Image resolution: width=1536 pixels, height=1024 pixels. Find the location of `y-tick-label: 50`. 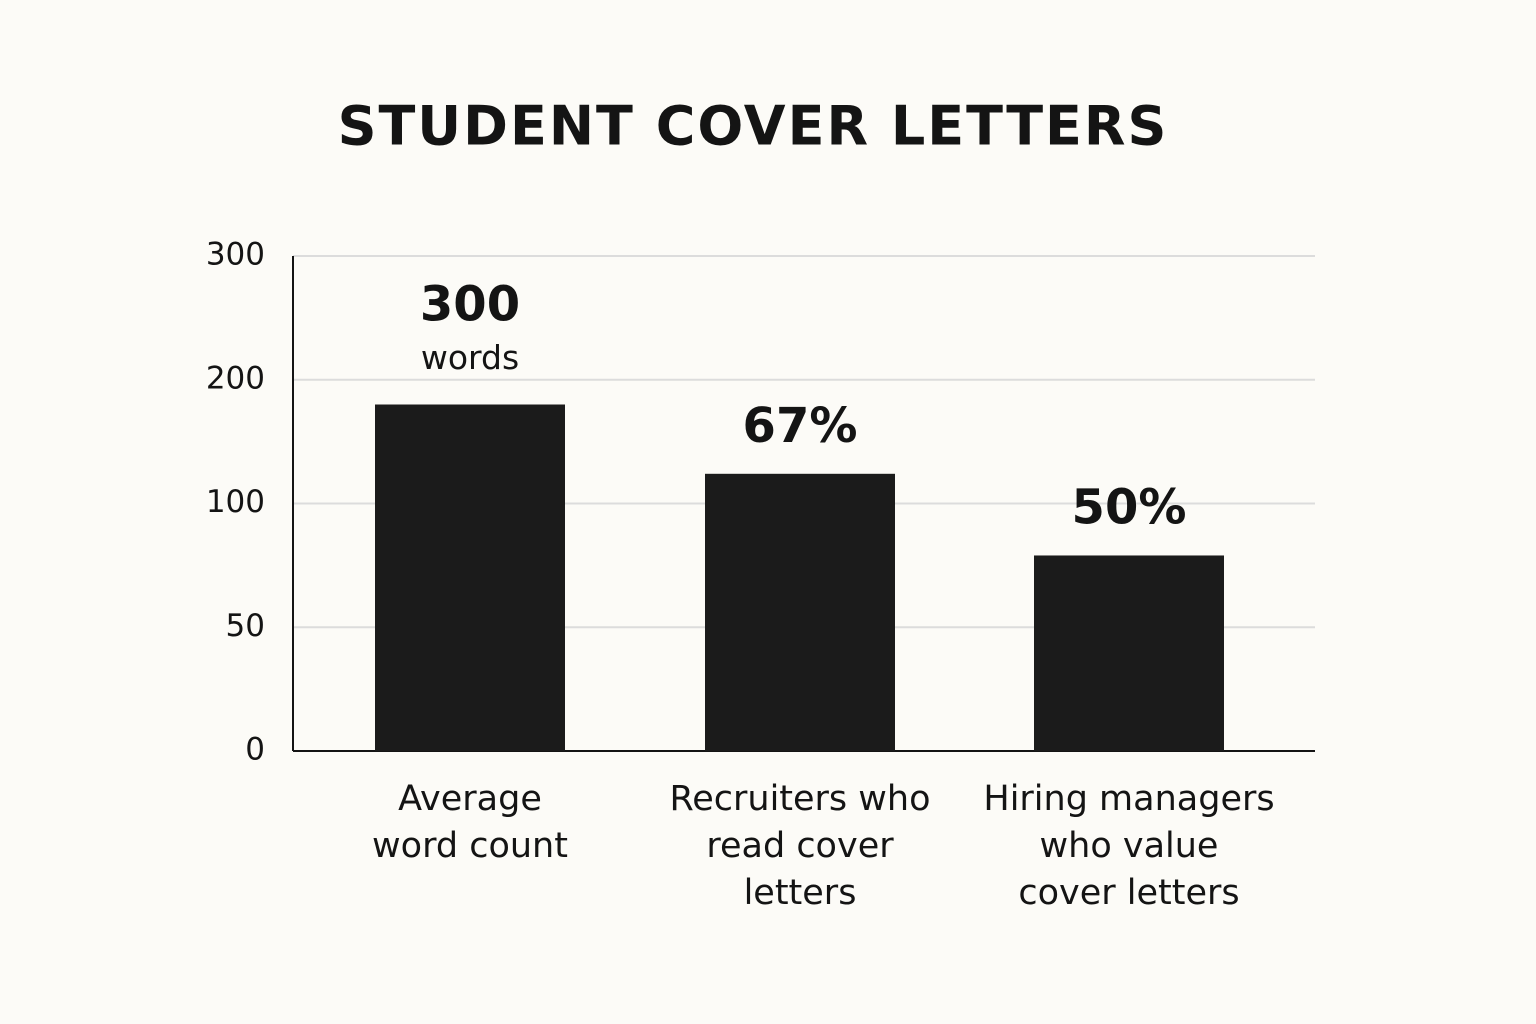

y-tick-label: 50 is located at coordinates (245, 626).